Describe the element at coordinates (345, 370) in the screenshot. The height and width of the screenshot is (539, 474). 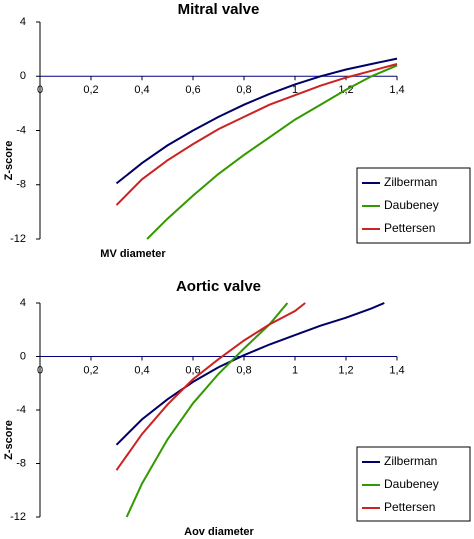
I see `x-tick-label: 1,2` at that location.